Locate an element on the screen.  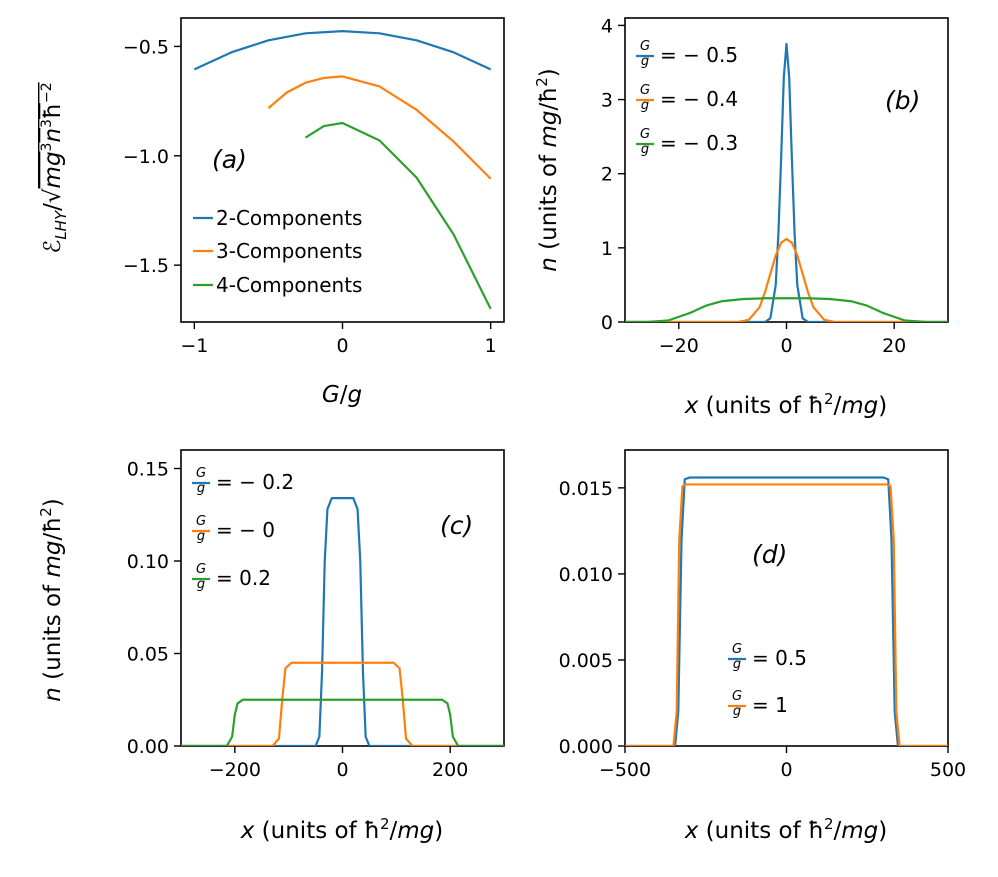
ticks-b: −20 0 20 0 1 2 3 4 is located at coordinates (753, 186).